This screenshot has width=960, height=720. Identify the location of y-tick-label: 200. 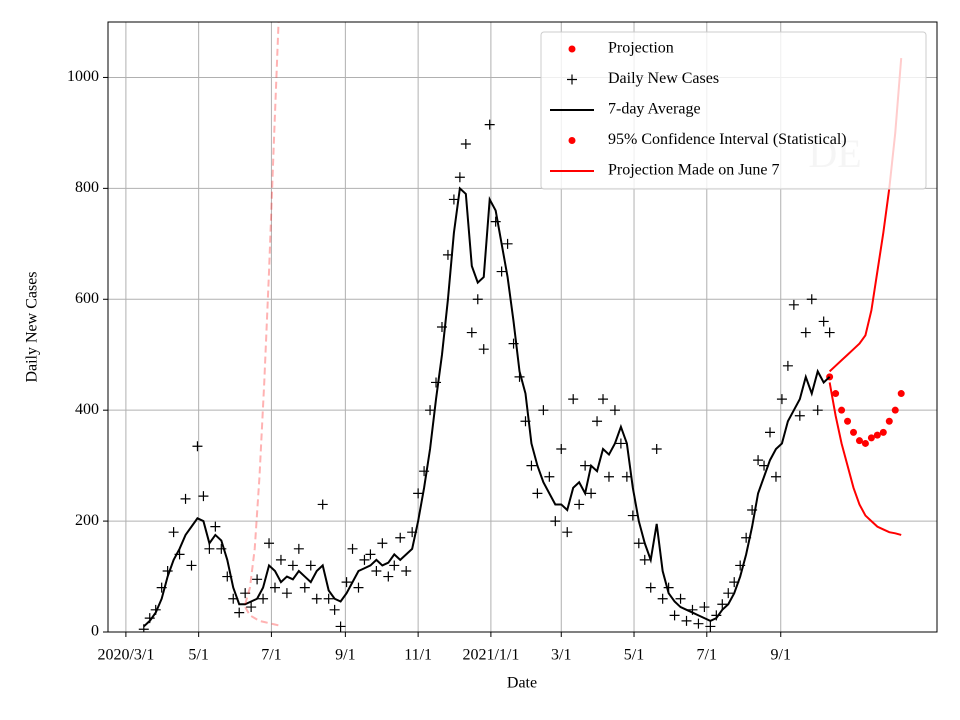
(87, 520).